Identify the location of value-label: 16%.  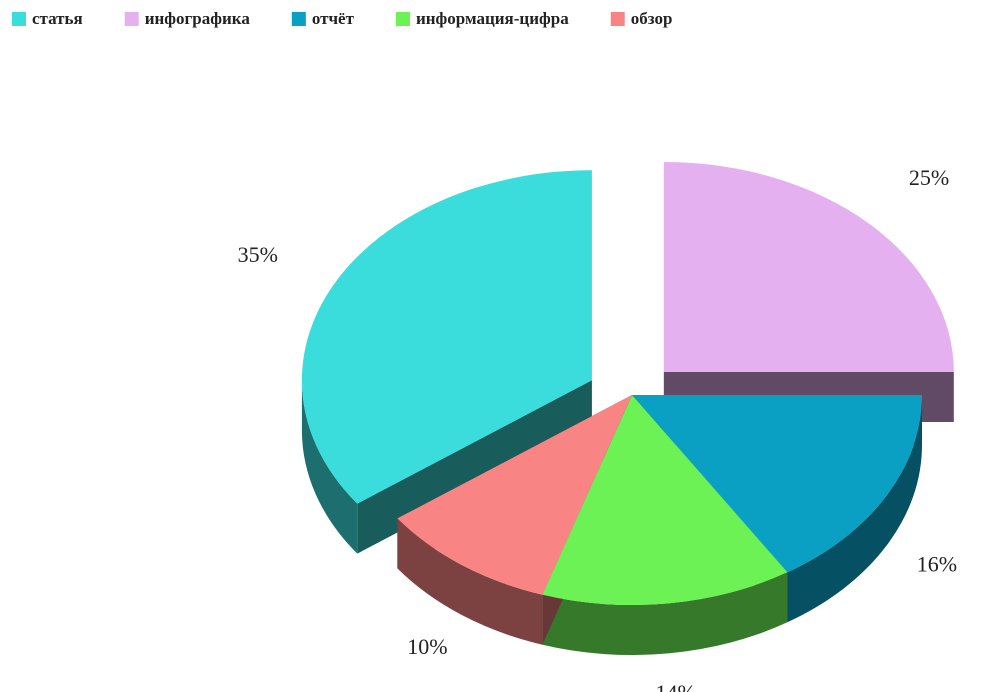
(937, 563).